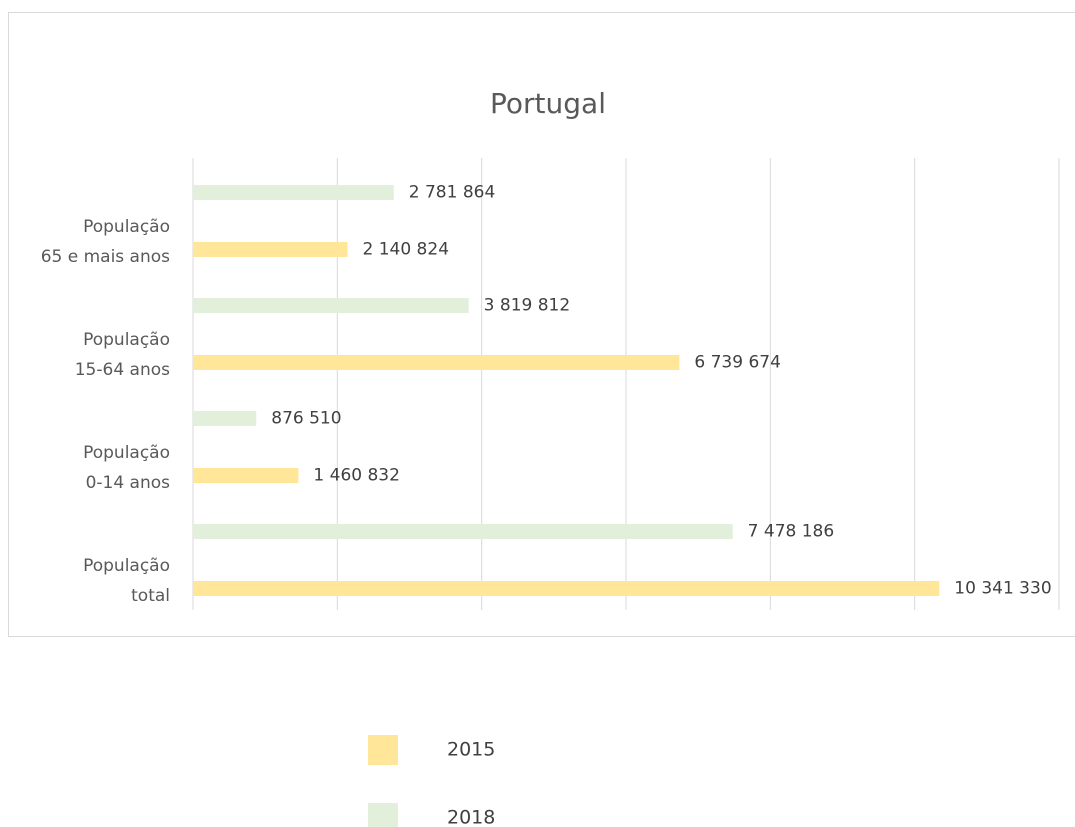 The image size is (1075, 827). What do you see at coordinates (791, 532) in the screenshot?
I see `data-label: 7 478 186` at bounding box center [791, 532].